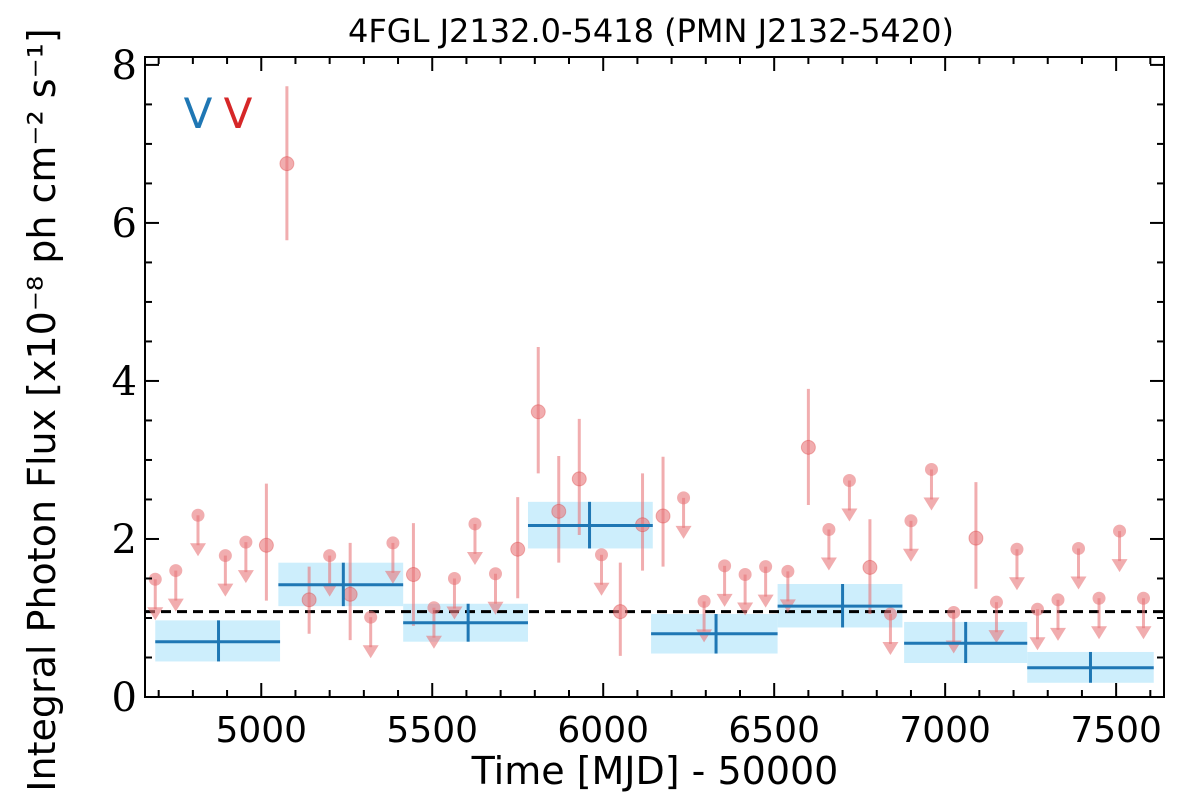 This screenshot has width=1200, height=800. I want to click on y-tick-label: 2, so click(124, 540).